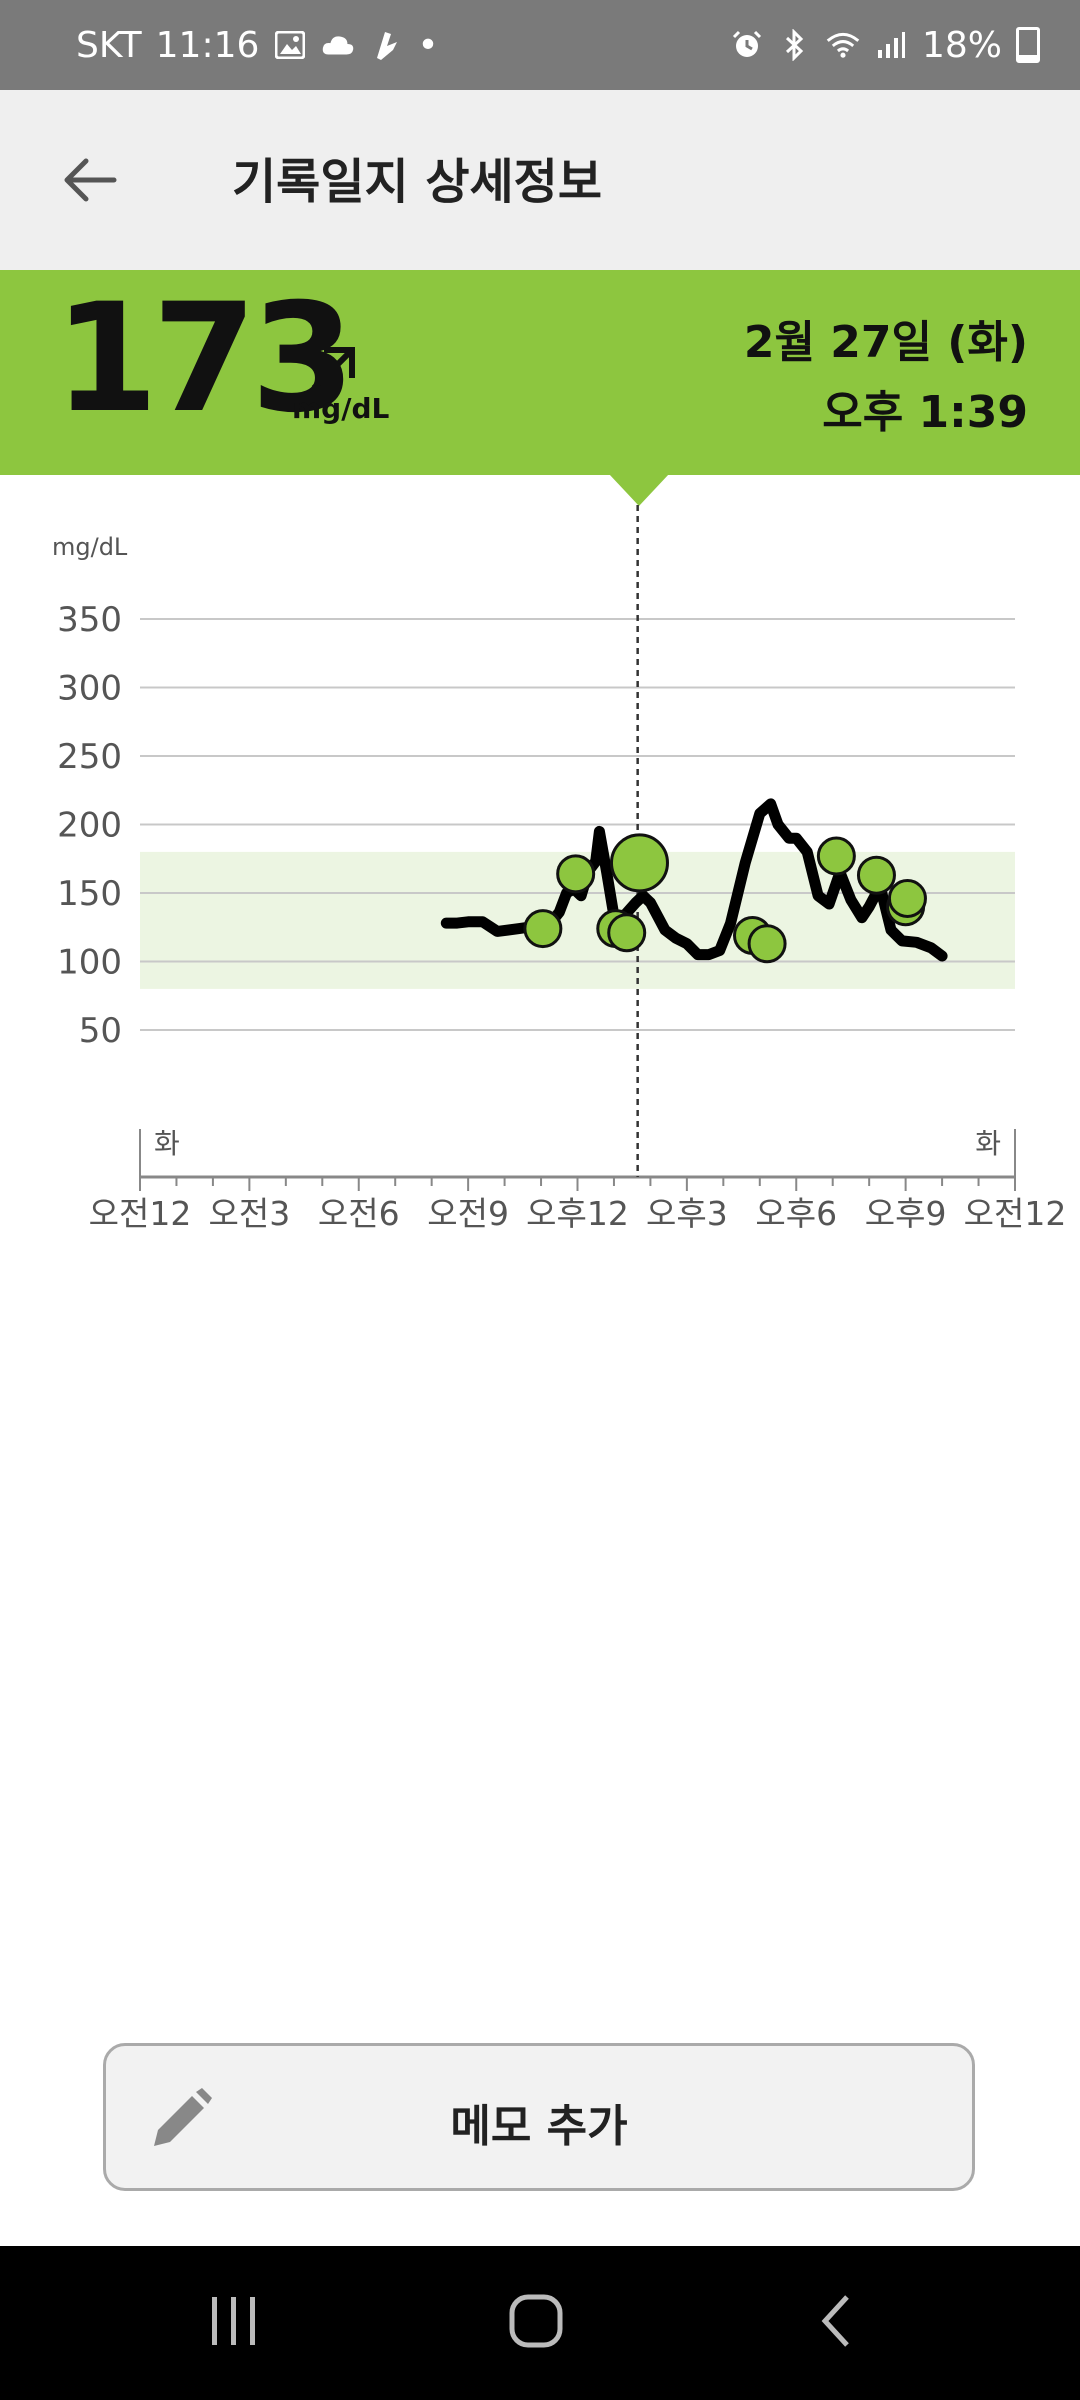 The width and height of the screenshot is (1080, 2400). What do you see at coordinates (540, 45) in the screenshot?
I see `status-bar: SKT 11:16 • 18%` at bounding box center [540, 45].